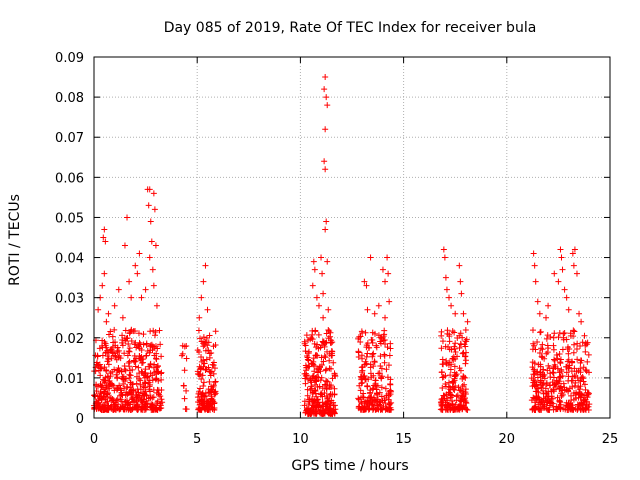 The height and width of the screenshot is (480, 640). I want to click on x-tick-label: 0, so click(94, 439).